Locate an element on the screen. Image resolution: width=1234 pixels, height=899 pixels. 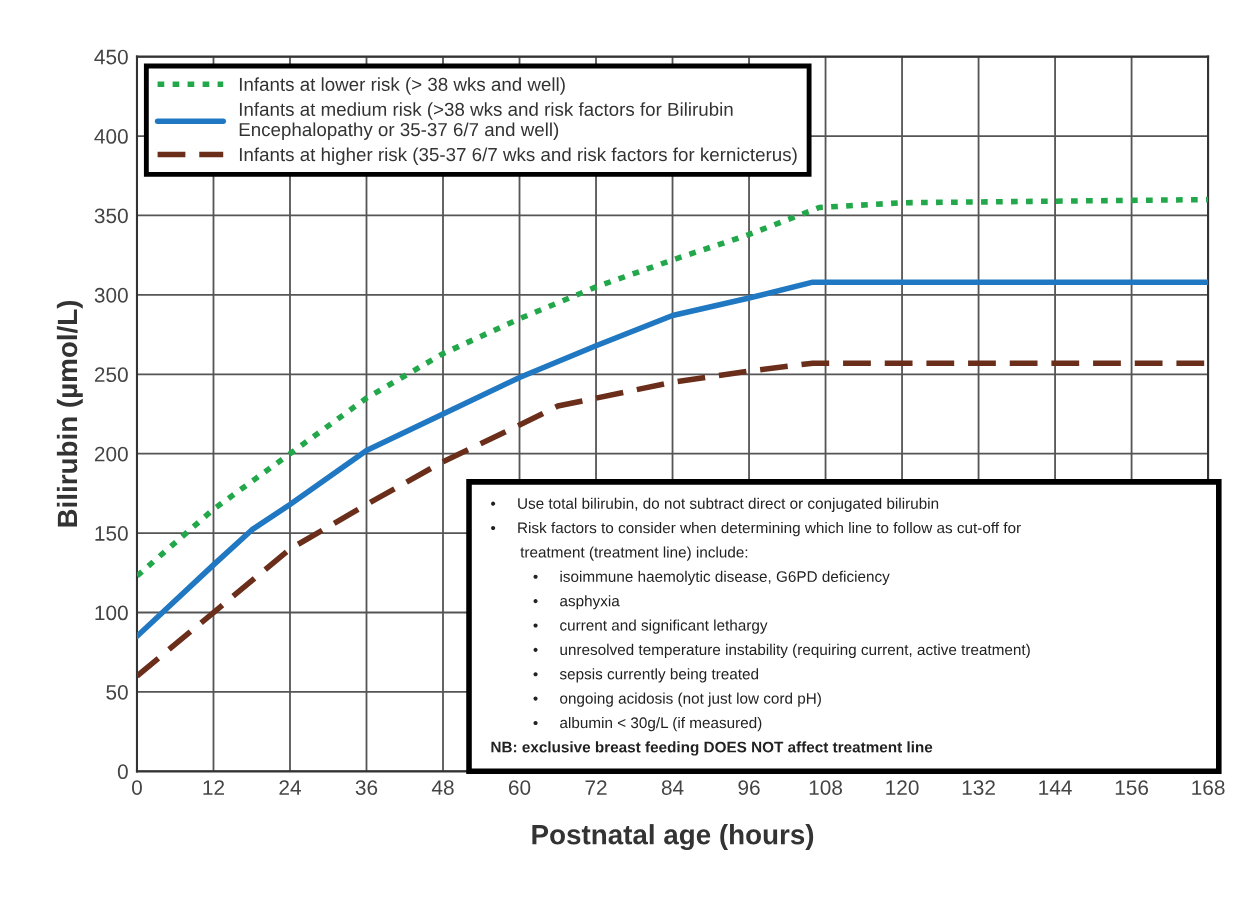
x-tick-label: 84 is located at coordinates (672, 787).